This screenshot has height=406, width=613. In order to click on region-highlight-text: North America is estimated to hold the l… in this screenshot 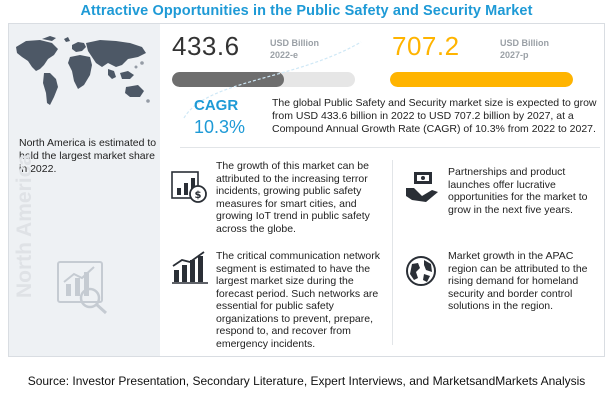, I will do `click(88, 156)`.